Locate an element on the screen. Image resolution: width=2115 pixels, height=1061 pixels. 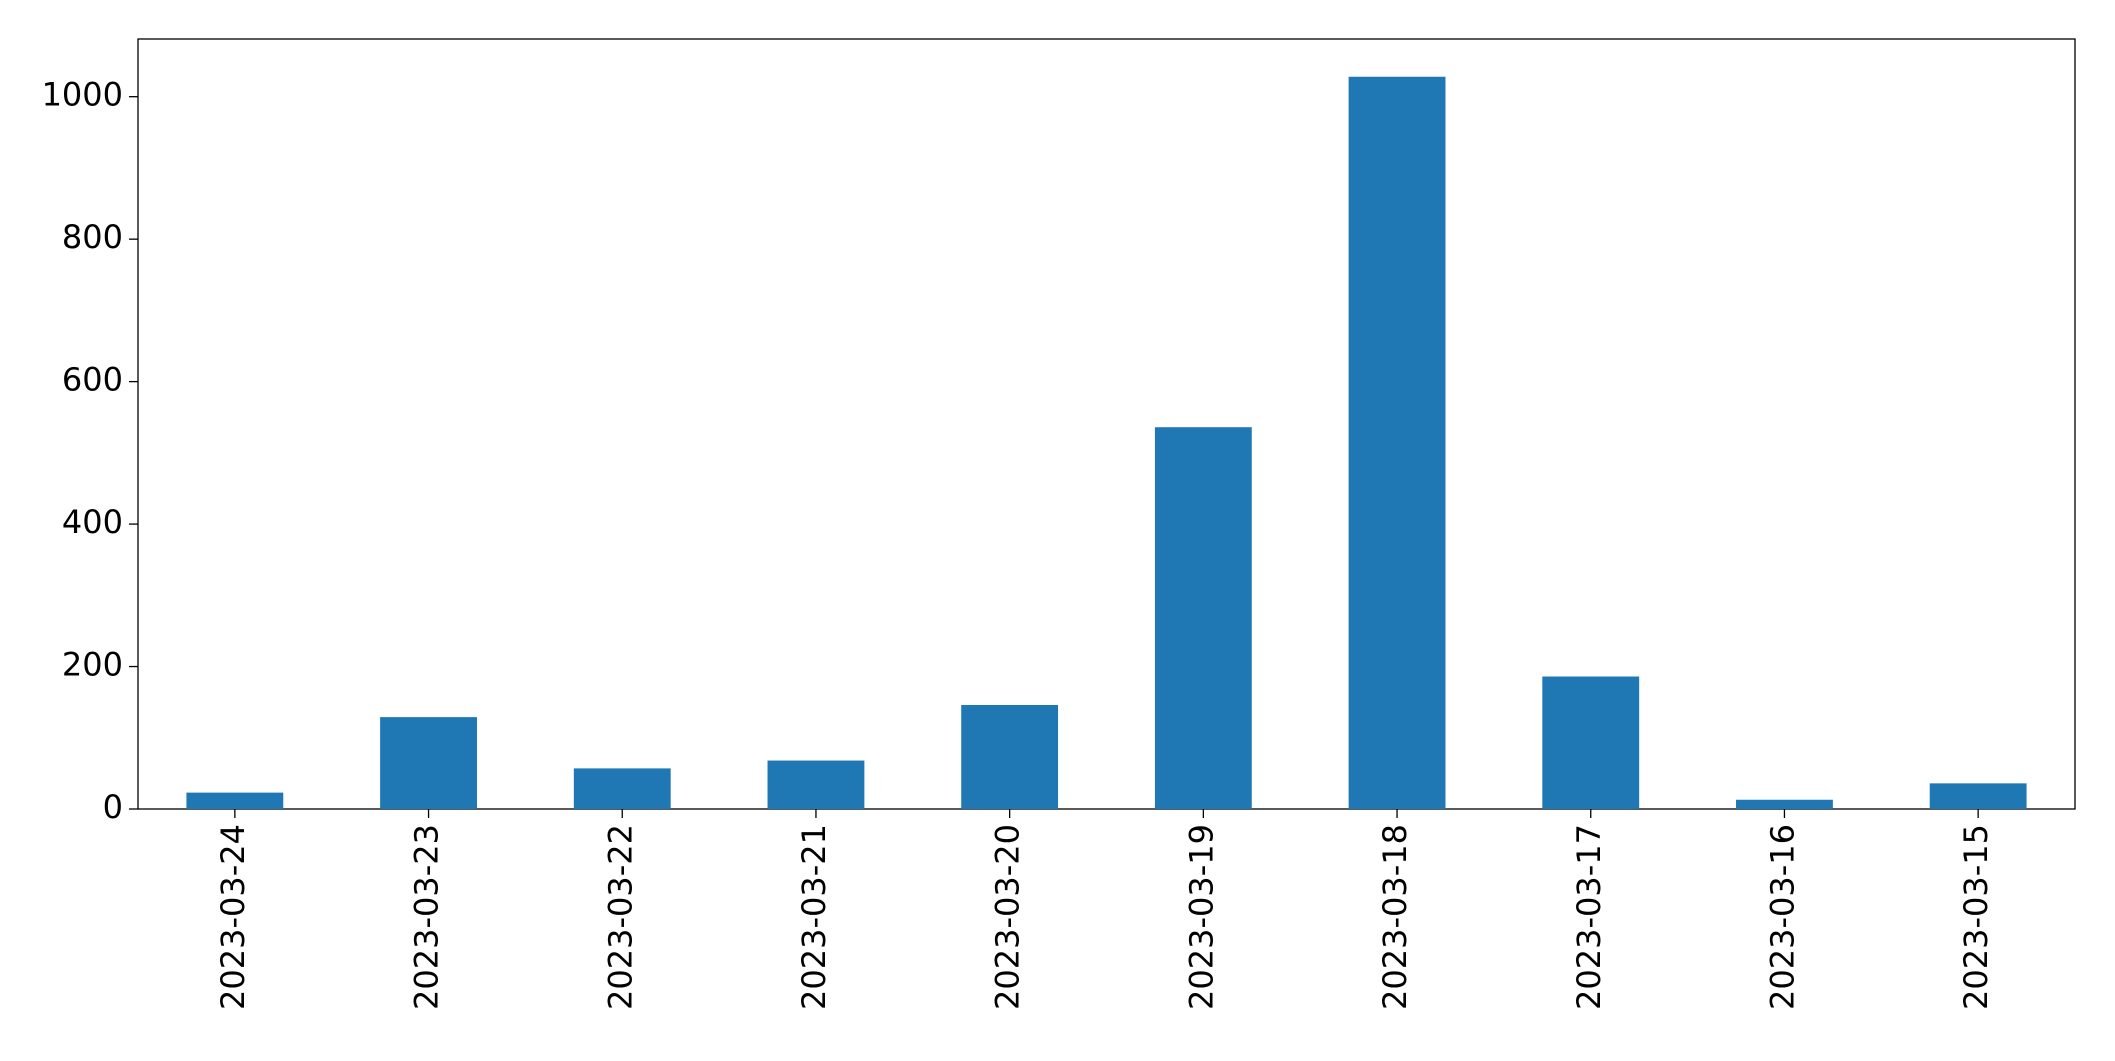
y-tick-label: 200 is located at coordinates (92, 665).